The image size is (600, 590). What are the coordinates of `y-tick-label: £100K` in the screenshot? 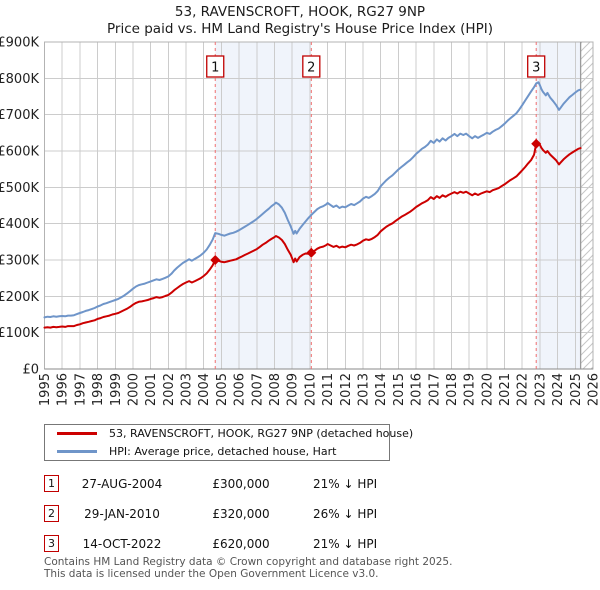 It's located at (19, 333).